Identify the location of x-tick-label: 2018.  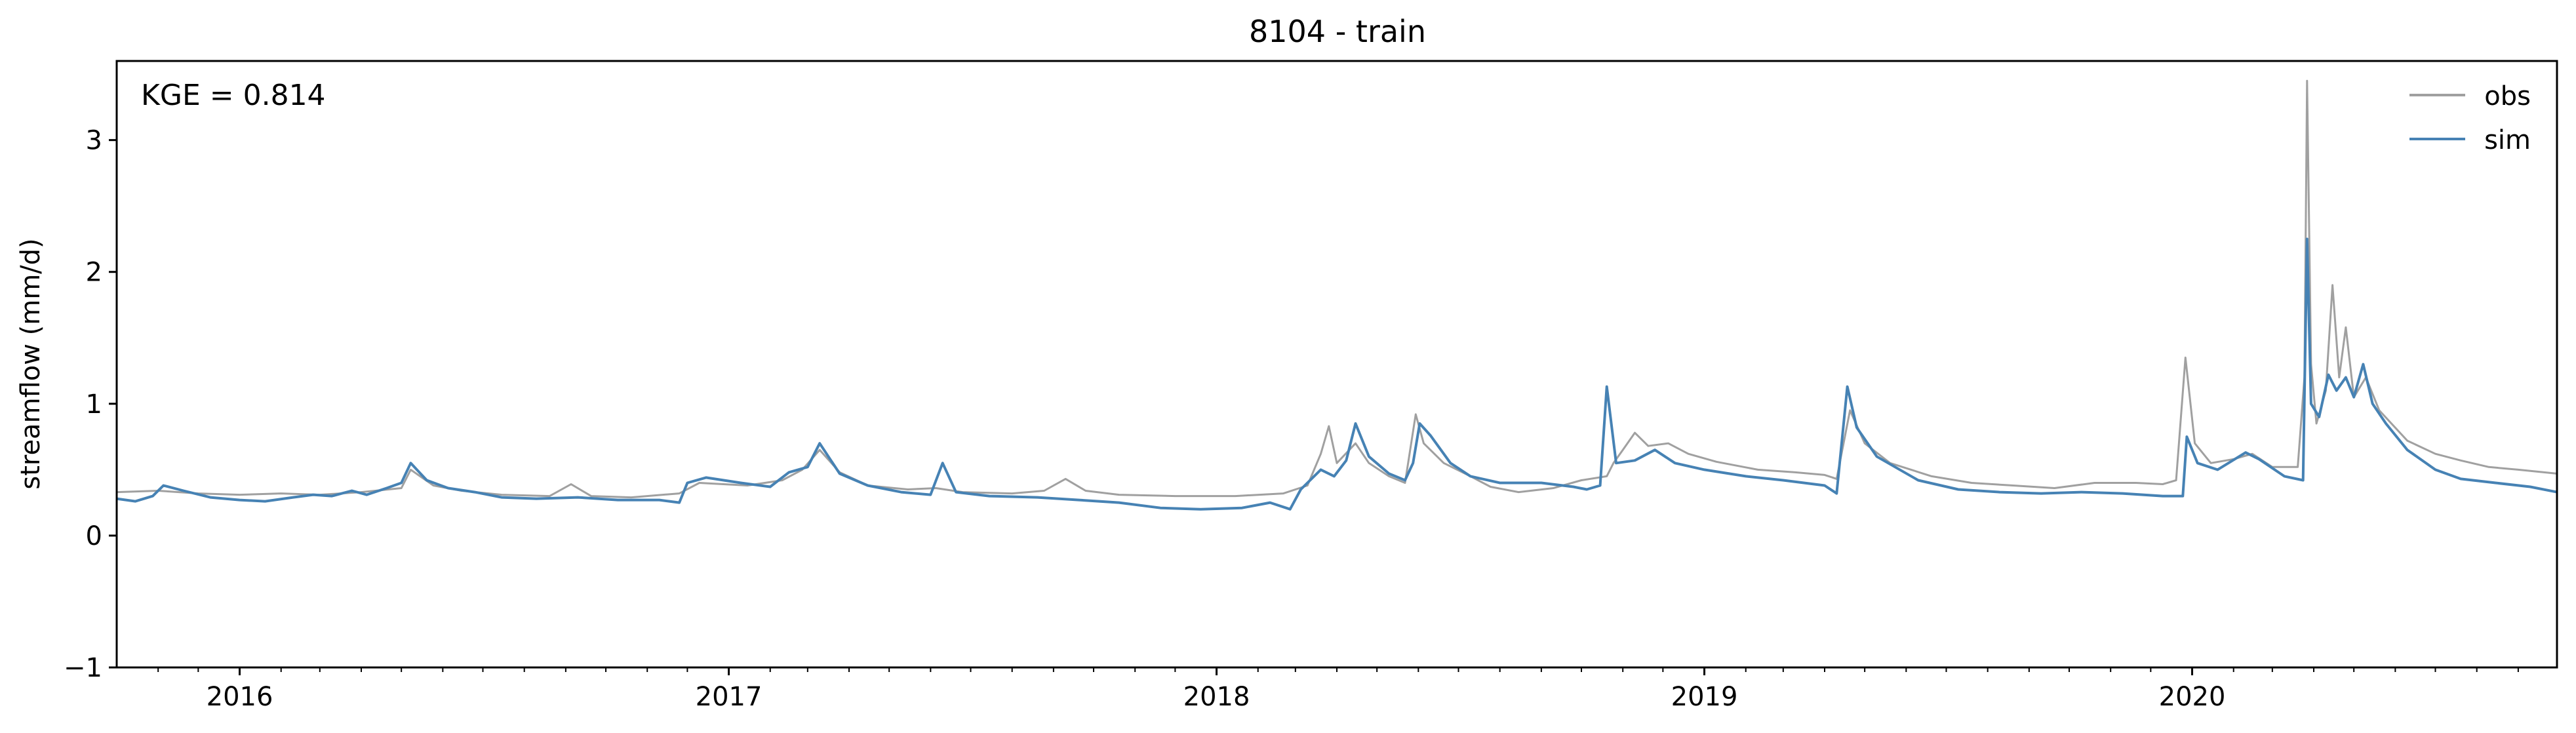
(1216, 697).